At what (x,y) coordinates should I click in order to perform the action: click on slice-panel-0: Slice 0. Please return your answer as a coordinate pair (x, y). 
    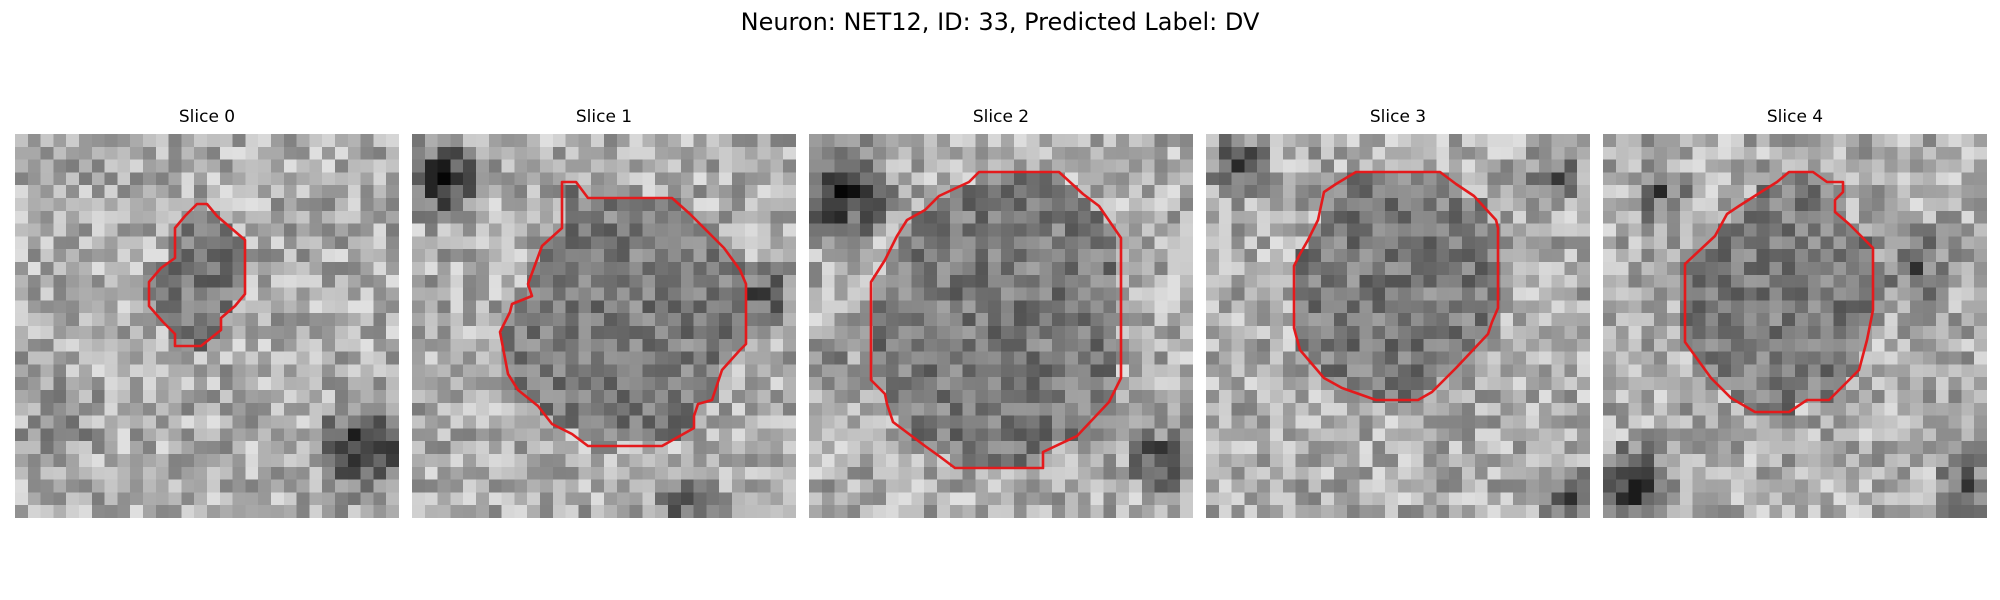
    Looking at the image, I should click on (207, 313).